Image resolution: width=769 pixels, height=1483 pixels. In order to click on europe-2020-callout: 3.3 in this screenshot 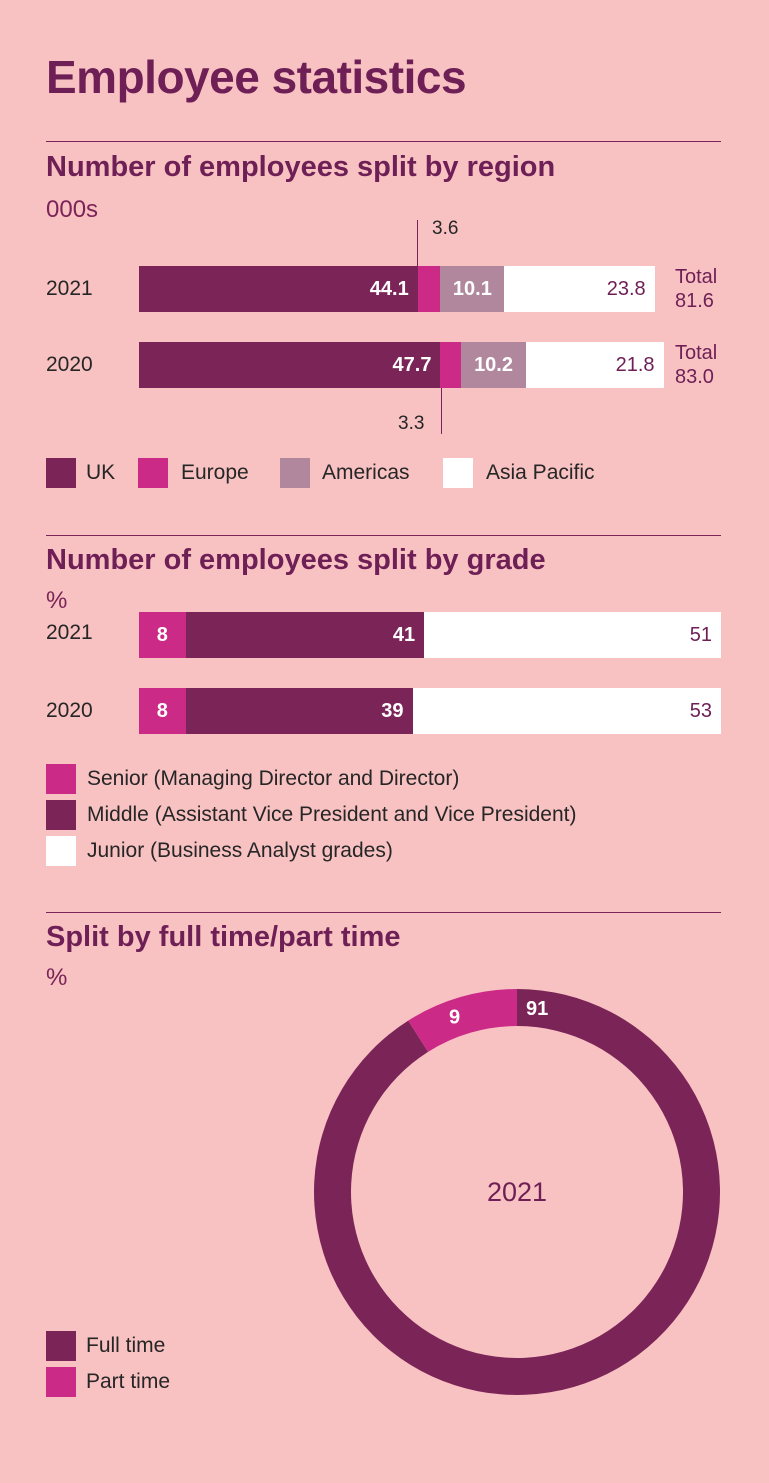, I will do `click(411, 423)`.